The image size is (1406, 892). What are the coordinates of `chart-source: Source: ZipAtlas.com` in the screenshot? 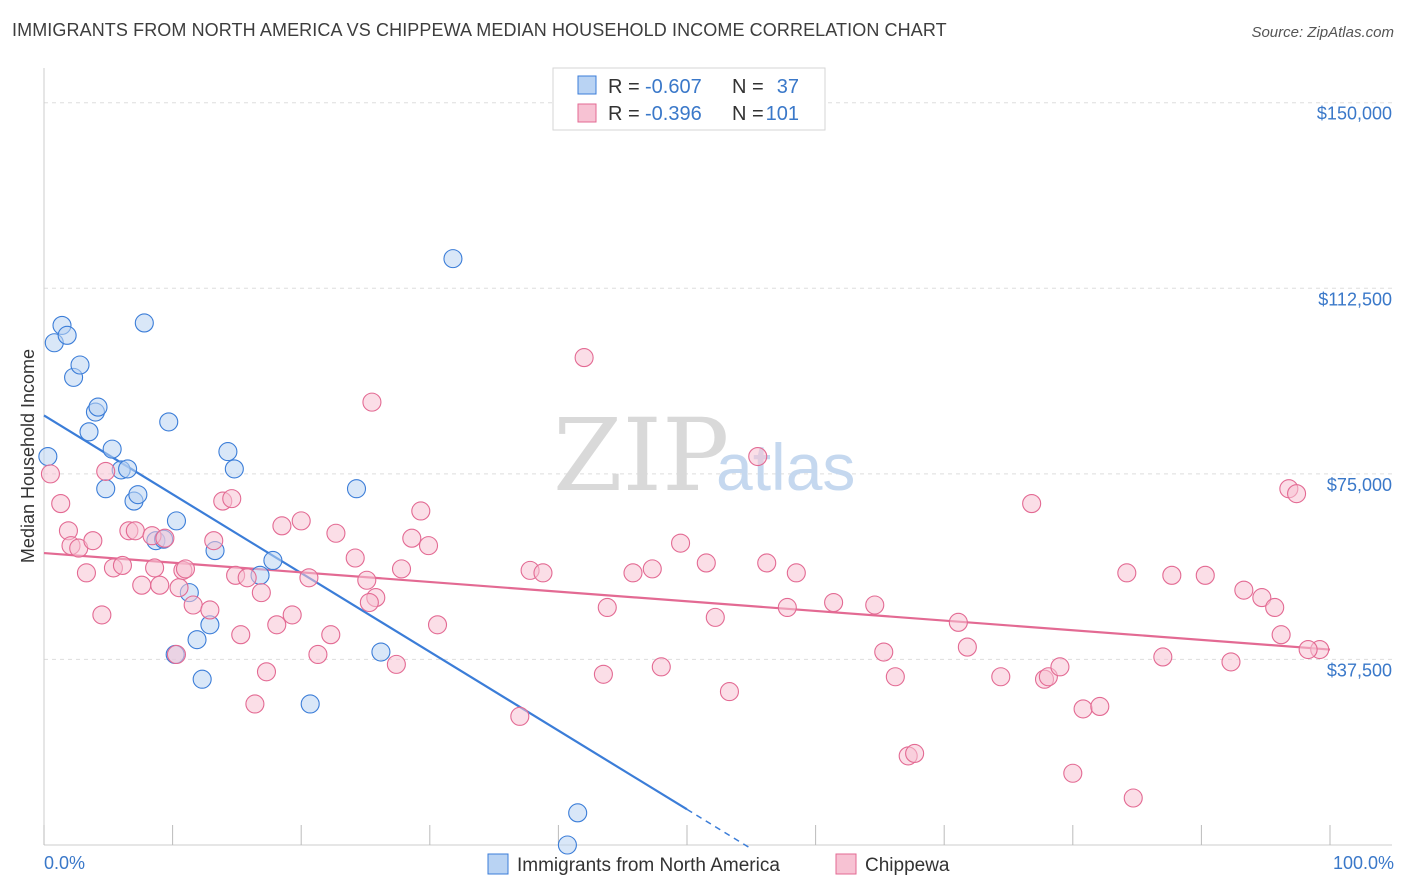 It's located at (1322, 32).